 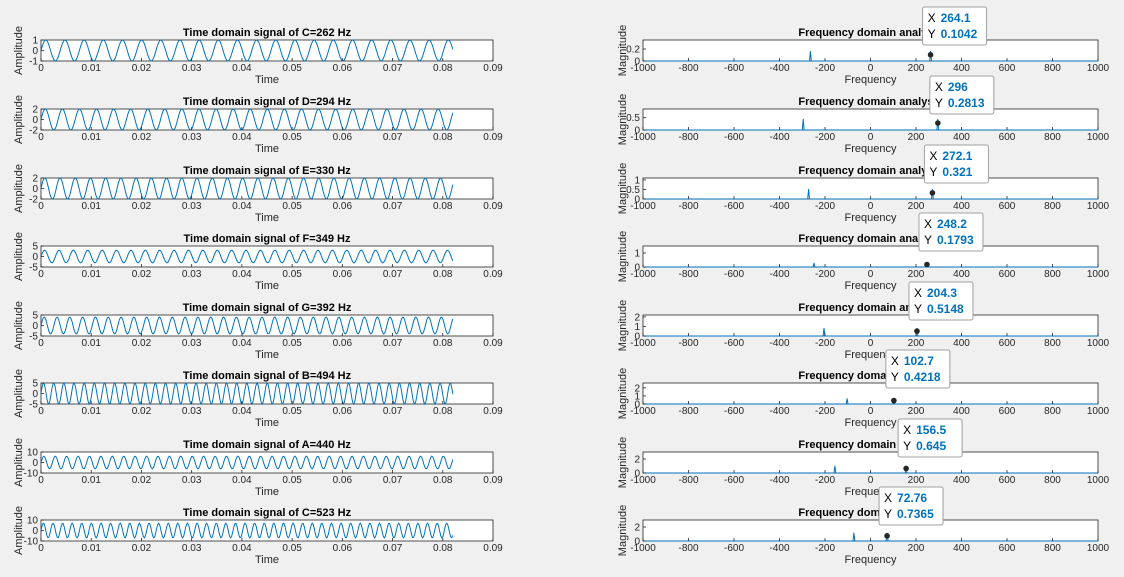 I want to click on datatip-box, so click(x=956, y=164).